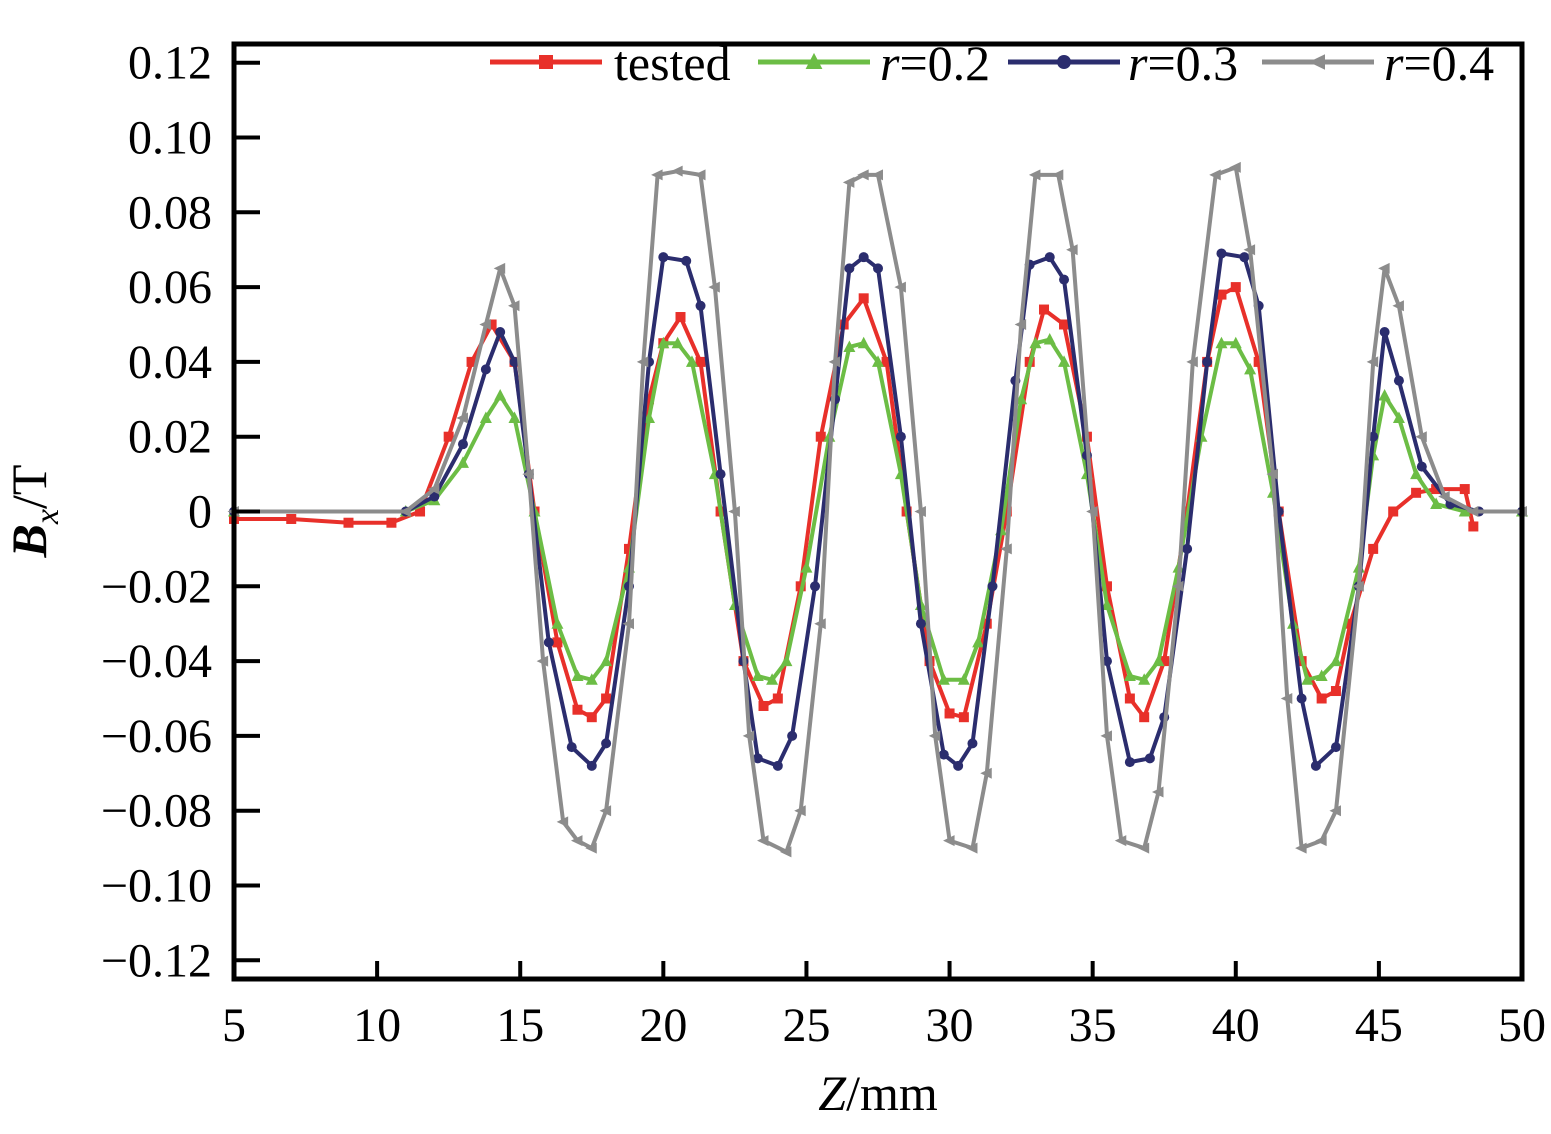  I want to click on x-tick-label: 20, so click(663, 1025).